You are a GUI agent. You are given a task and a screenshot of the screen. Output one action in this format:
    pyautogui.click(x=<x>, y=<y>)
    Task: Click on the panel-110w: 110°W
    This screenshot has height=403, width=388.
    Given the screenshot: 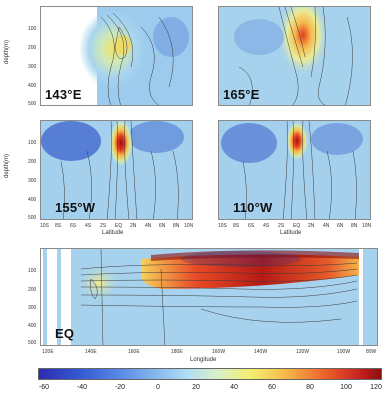 What is the action you would take?
    pyautogui.click(x=294, y=170)
    